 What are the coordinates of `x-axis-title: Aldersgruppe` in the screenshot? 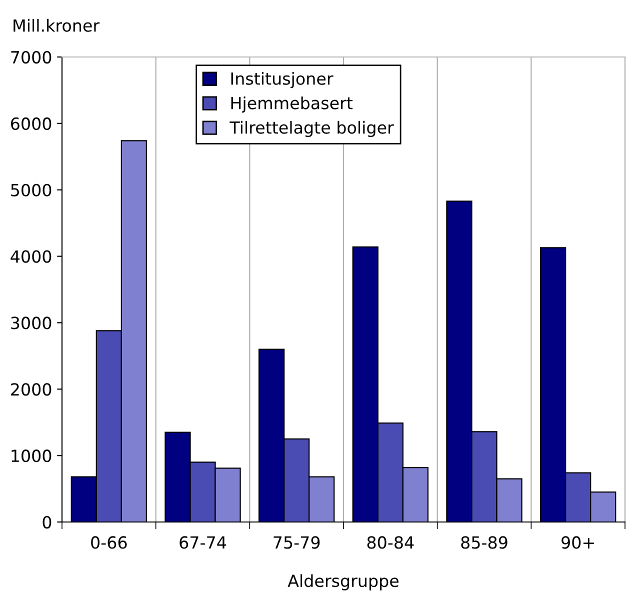 It's located at (343, 582).